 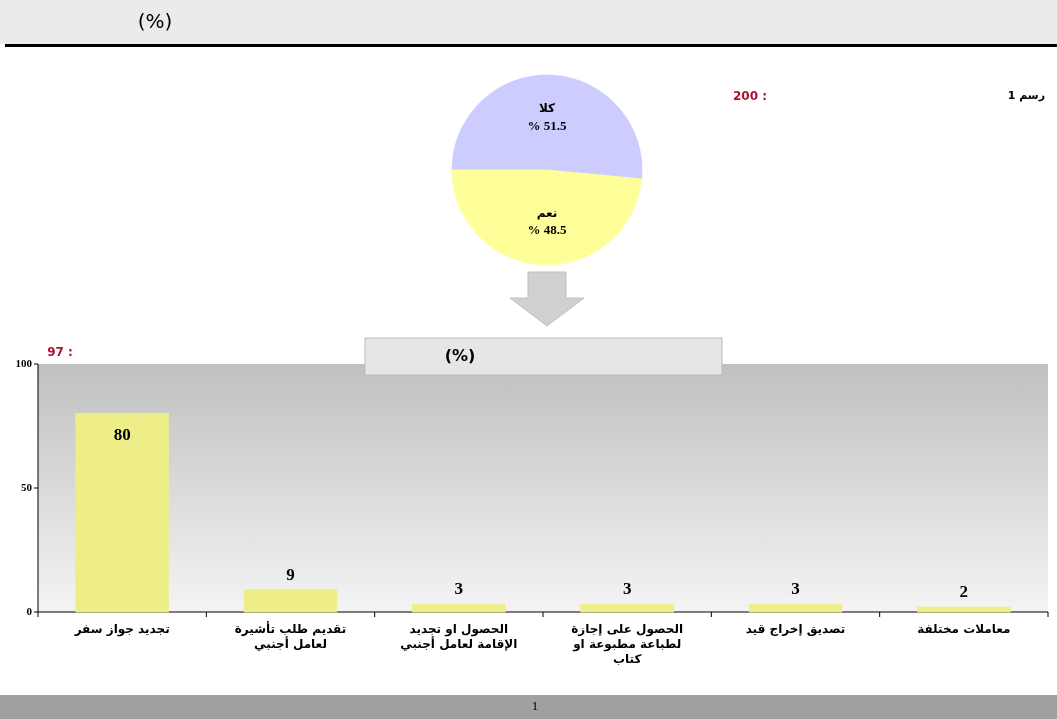 What do you see at coordinates (122, 434) in the screenshot?
I see `data-label: 80` at bounding box center [122, 434].